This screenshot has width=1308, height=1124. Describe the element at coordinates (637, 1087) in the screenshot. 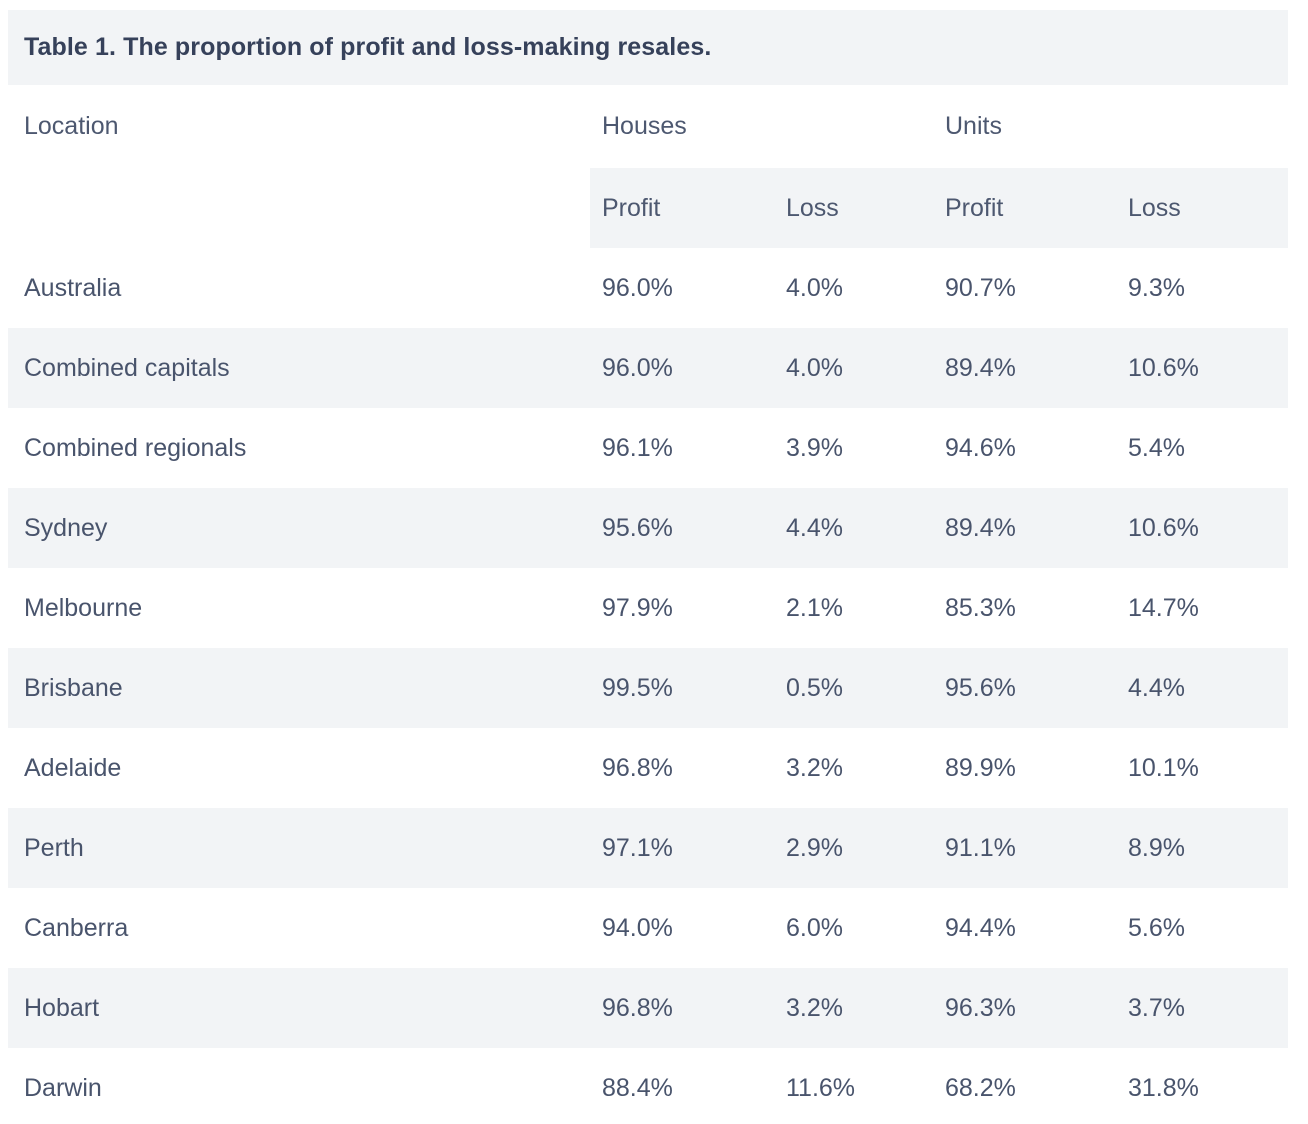

I see `houses-profit-cell: 88.4%` at that location.